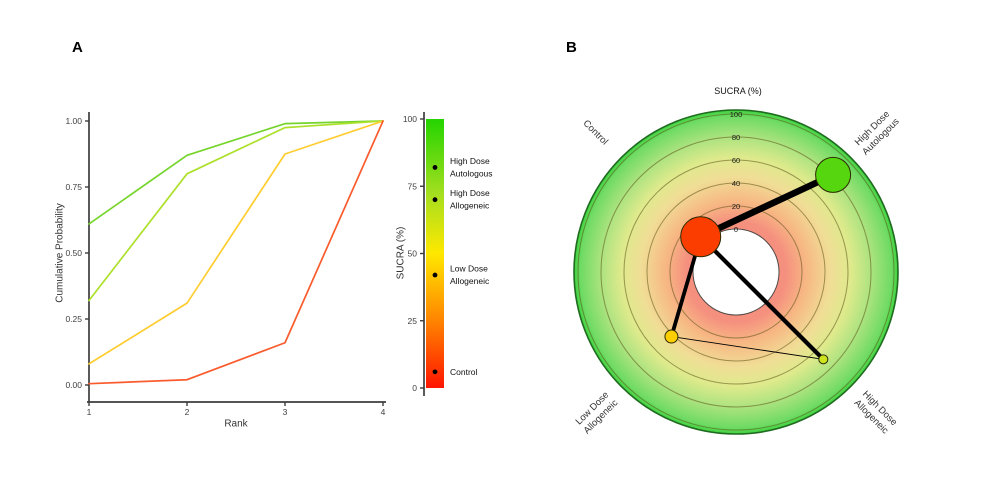  I want to click on colorbar-marker-label: High Dose Autologous, so click(471, 167).